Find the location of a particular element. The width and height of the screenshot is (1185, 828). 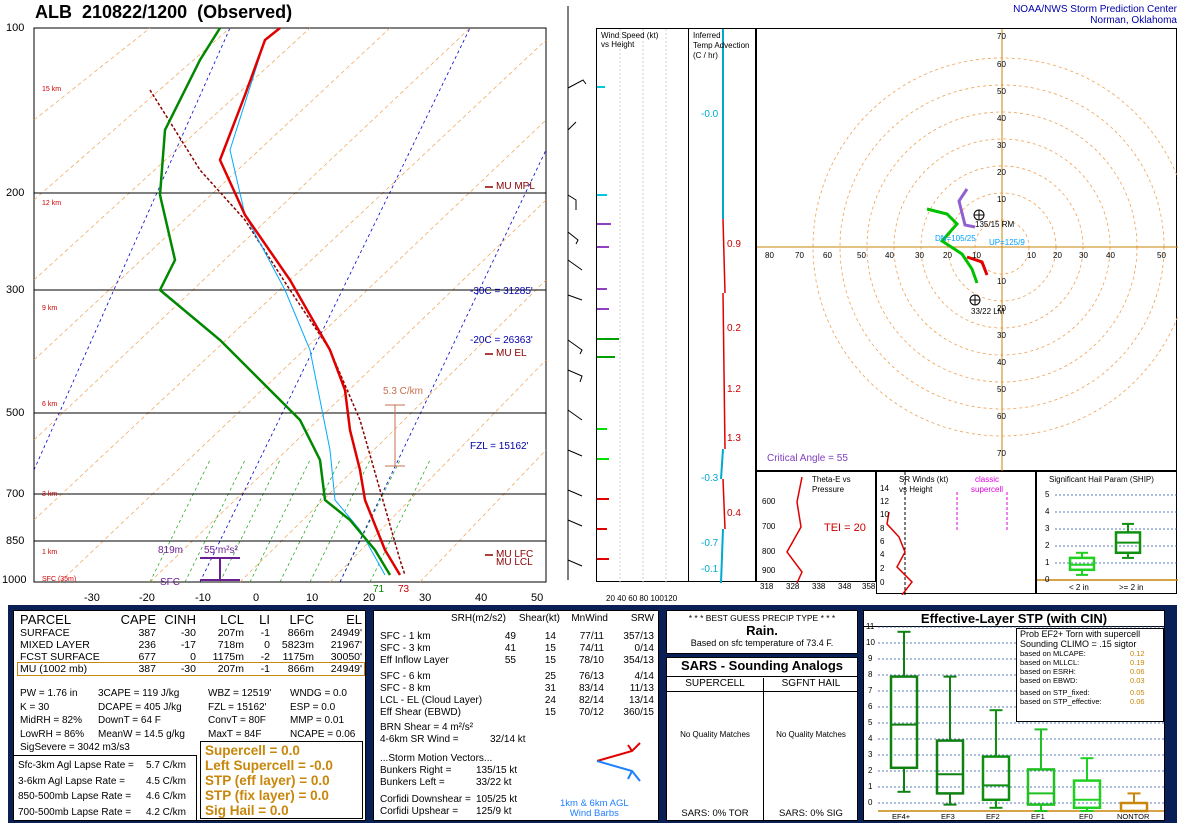

eff-inflow-bar is located at coordinates (220, 569).